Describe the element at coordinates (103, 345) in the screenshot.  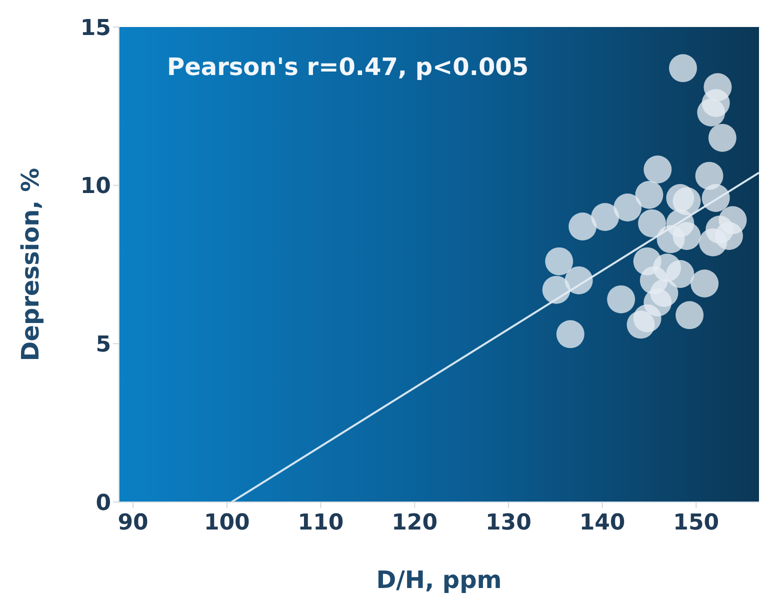
I see `y-tick-label: 5` at that location.